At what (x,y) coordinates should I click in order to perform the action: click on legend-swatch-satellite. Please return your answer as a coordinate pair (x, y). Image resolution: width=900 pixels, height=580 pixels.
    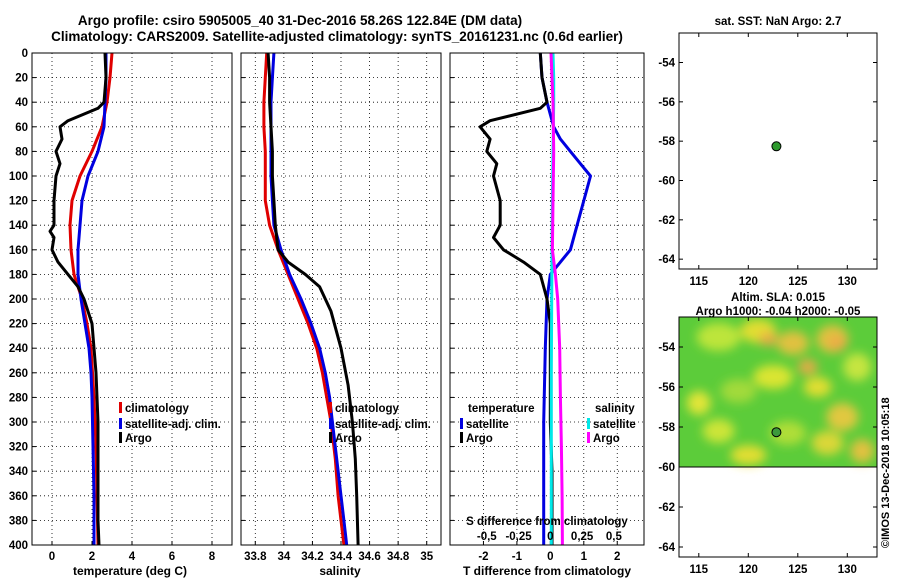
    Looking at the image, I should click on (330, 423).